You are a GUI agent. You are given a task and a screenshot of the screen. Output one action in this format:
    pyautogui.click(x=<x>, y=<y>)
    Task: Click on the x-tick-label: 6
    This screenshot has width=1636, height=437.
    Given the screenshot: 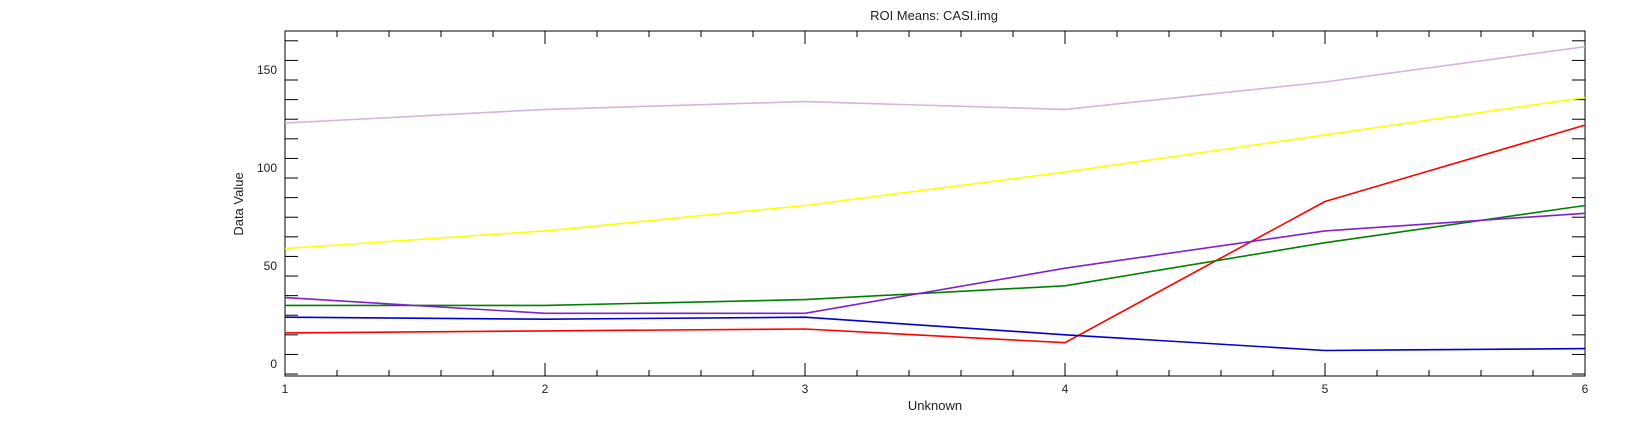 What is the action you would take?
    pyautogui.click(x=1585, y=389)
    